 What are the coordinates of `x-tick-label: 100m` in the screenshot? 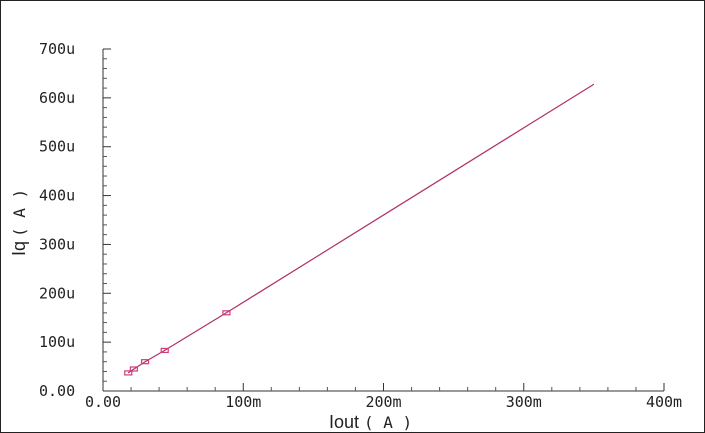 It's located at (243, 402).